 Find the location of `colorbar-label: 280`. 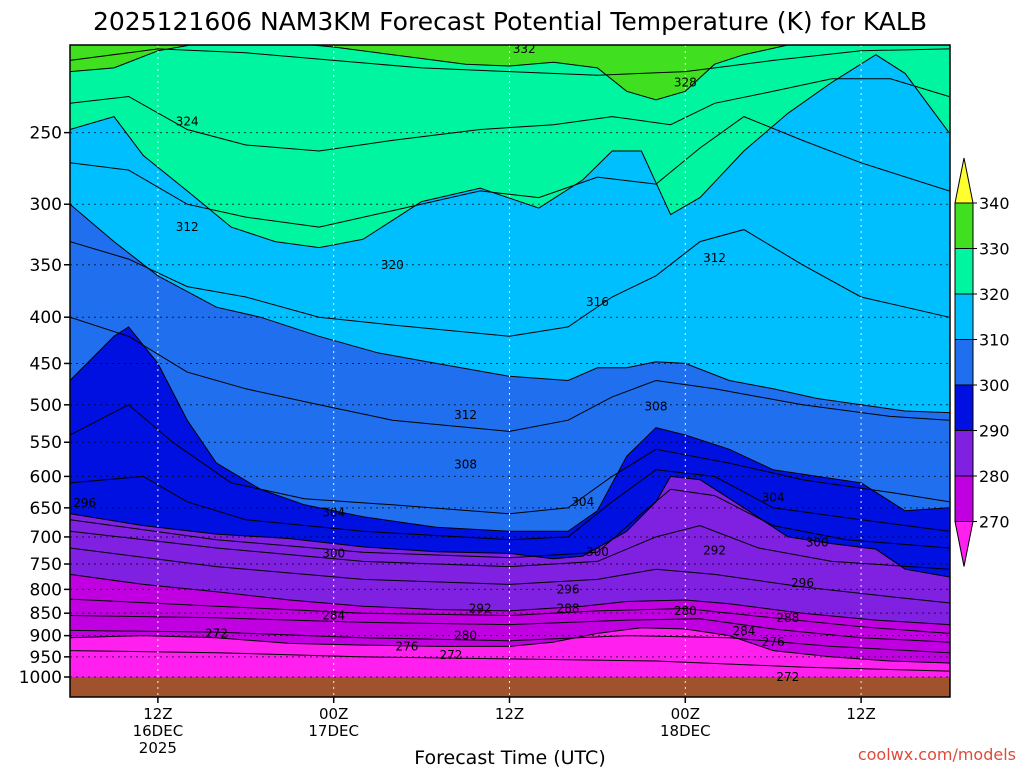

colorbar-label: 280 is located at coordinates (994, 476).